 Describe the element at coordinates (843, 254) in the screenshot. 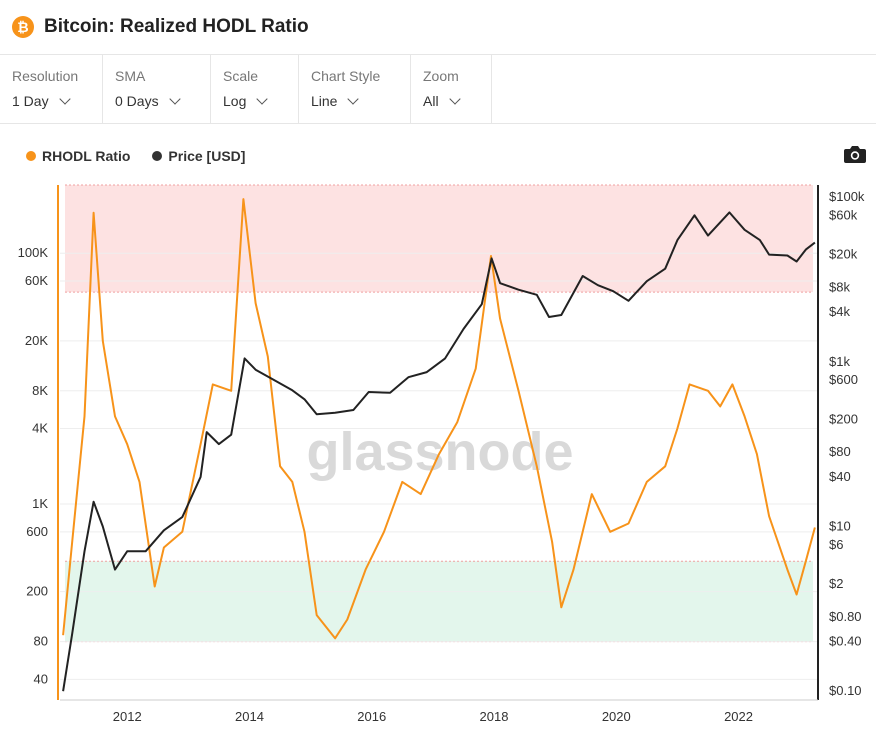

I see `y-right-tick-label: $20k` at that location.